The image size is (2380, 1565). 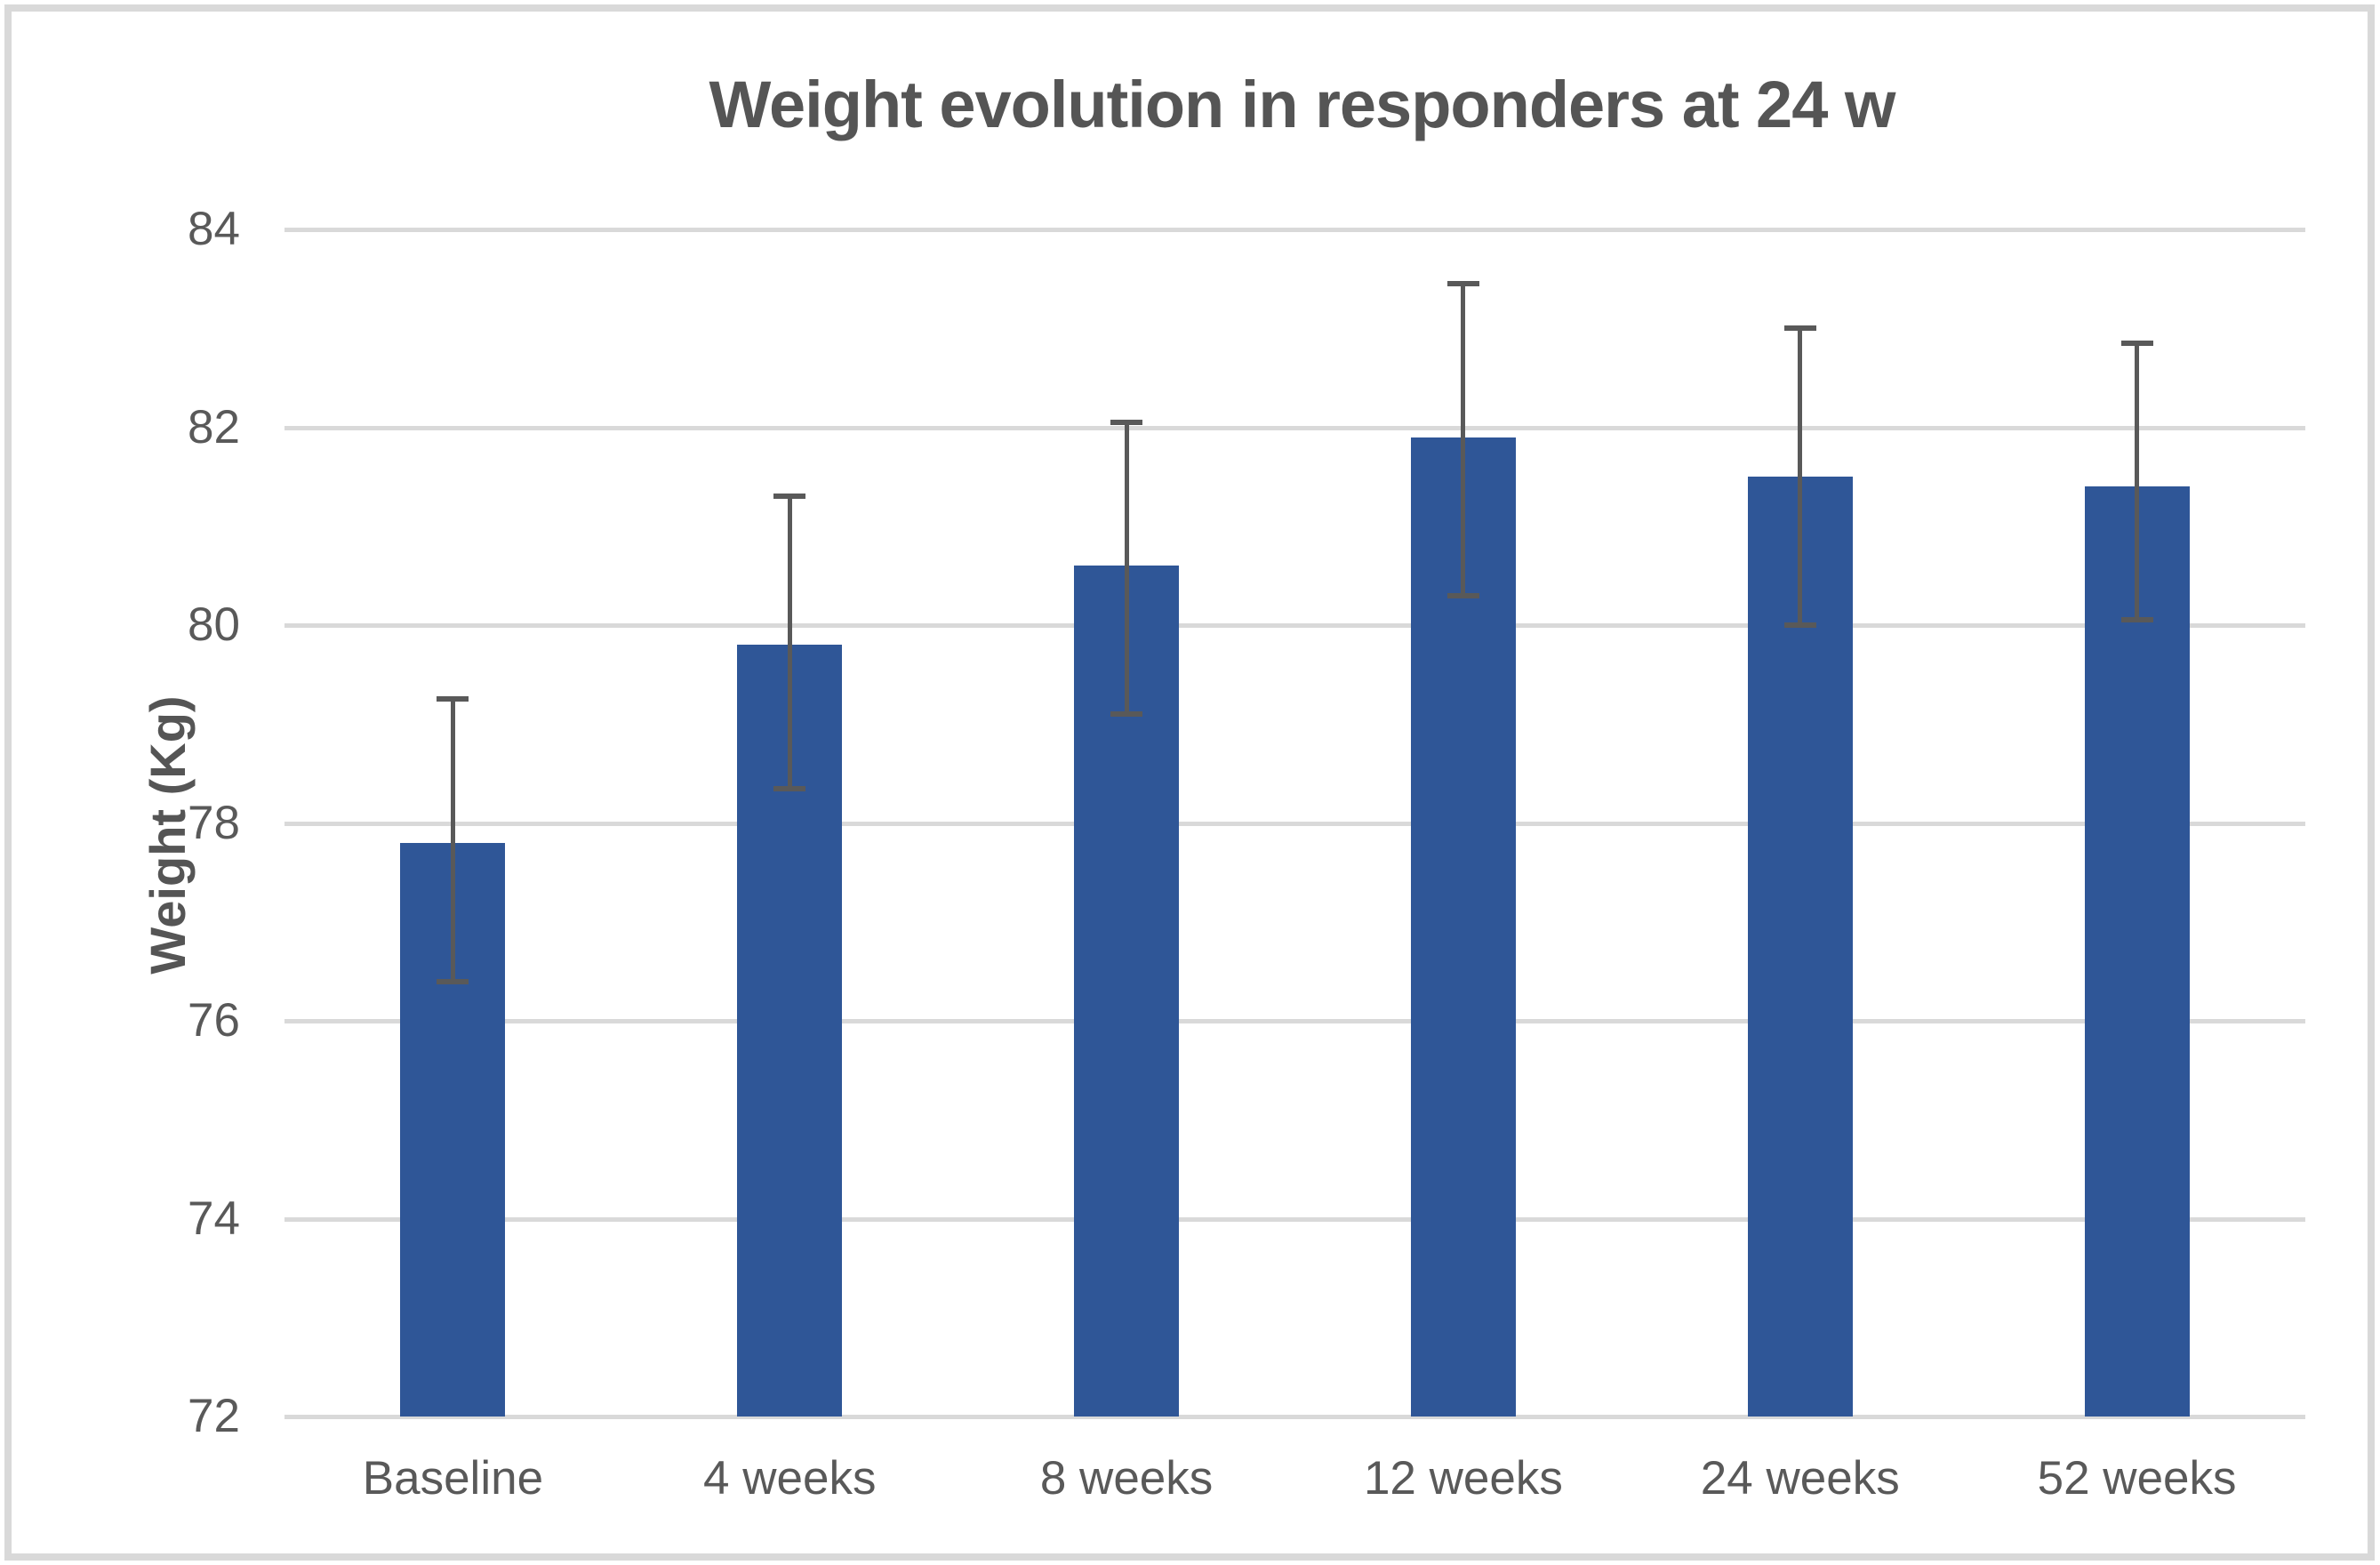 What do you see at coordinates (214, 1416) in the screenshot?
I see `y-tick-label: 72` at bounding box center [214, 1416].